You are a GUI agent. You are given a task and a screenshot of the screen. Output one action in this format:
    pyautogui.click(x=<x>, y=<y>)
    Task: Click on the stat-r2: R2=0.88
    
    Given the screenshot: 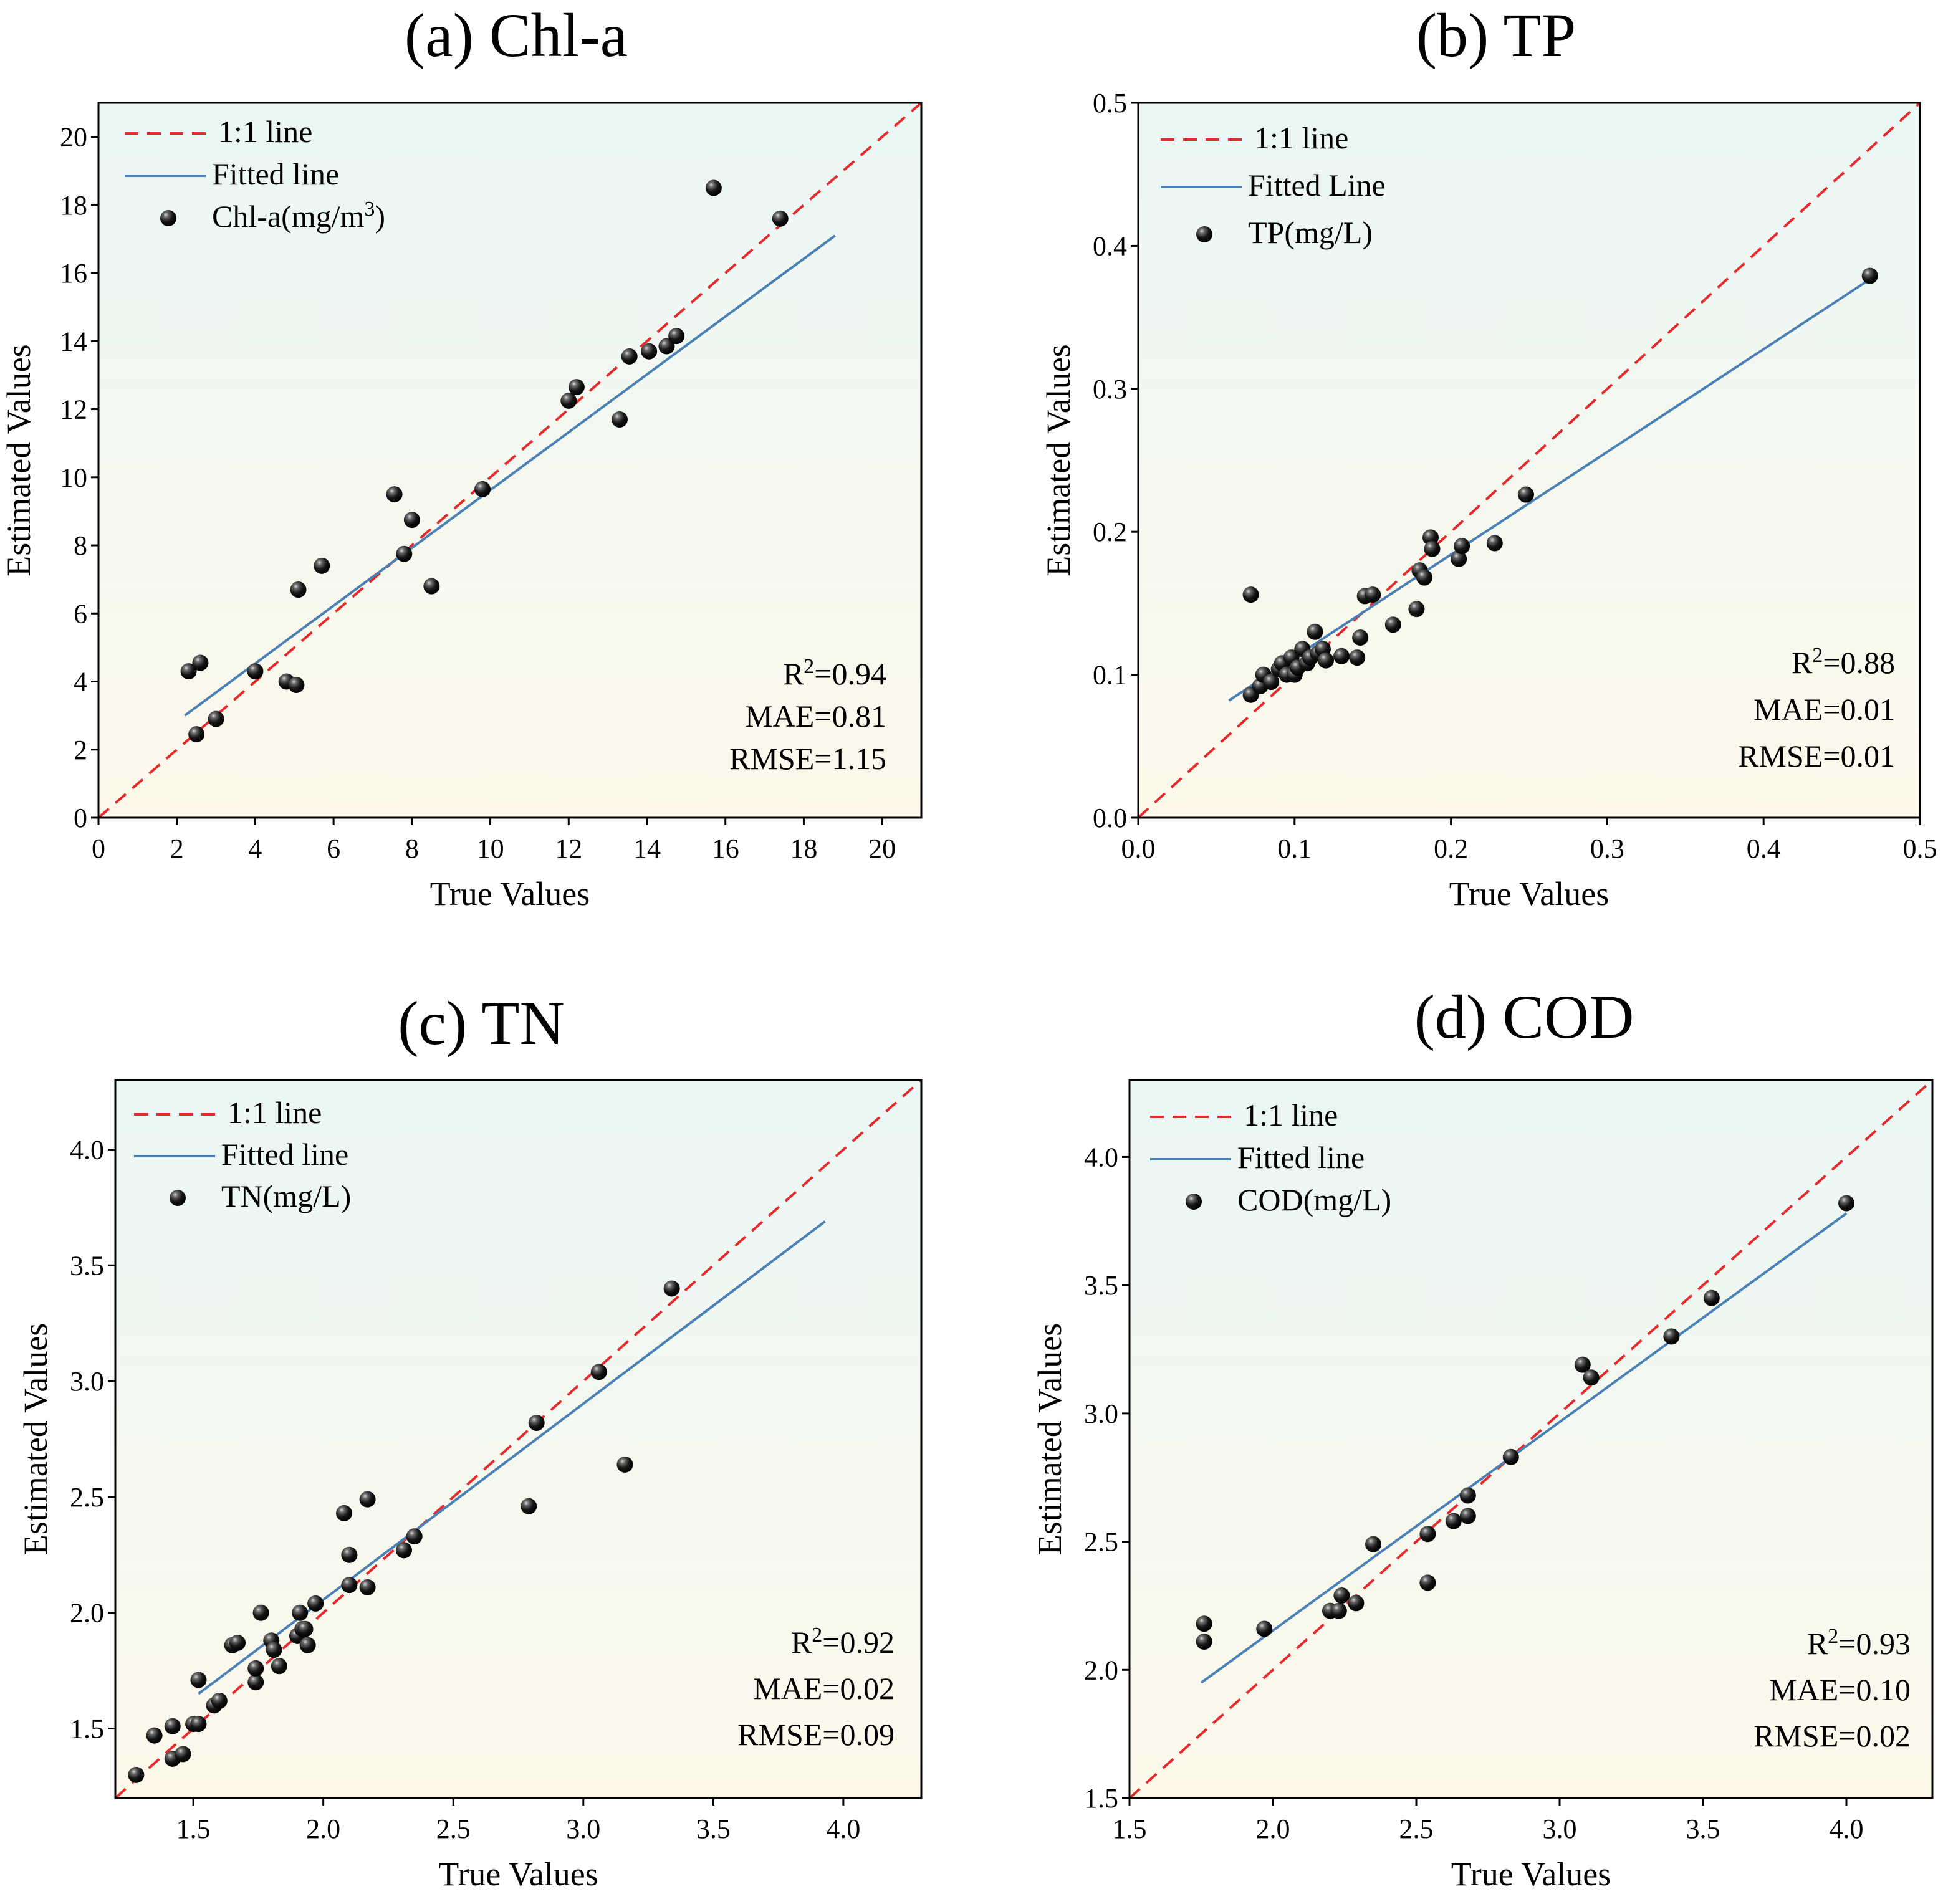 What is the action you would take?
    pyautogui.click(x=1843, y=662)
    